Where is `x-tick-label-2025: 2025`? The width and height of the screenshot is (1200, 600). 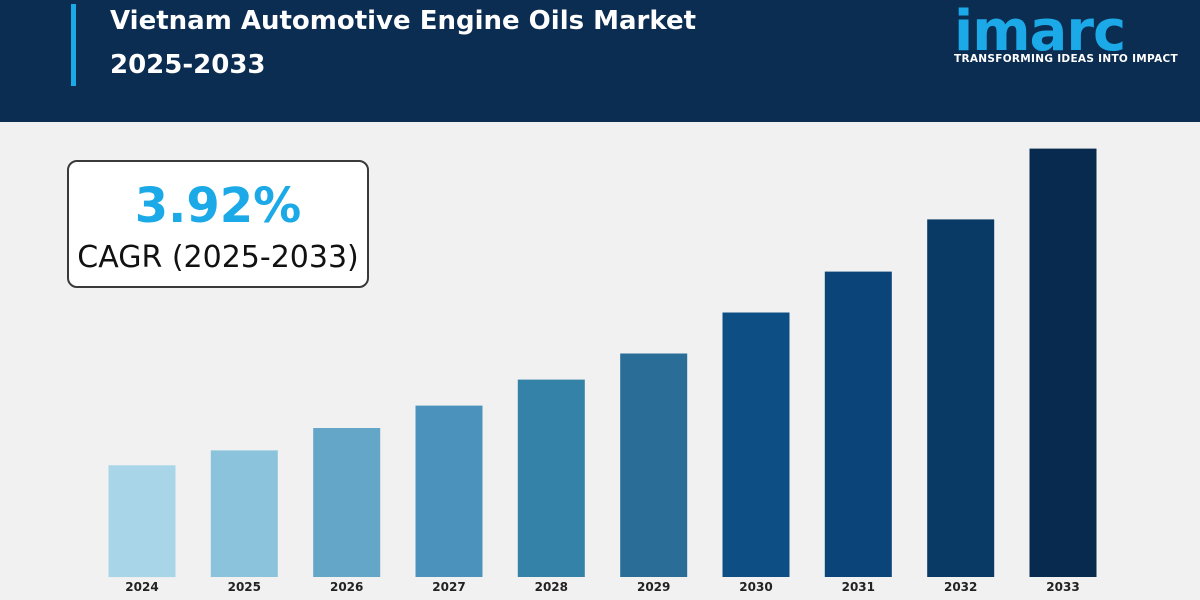
x-tick-label-2025: 2025 is located at coordinates (244, 587).